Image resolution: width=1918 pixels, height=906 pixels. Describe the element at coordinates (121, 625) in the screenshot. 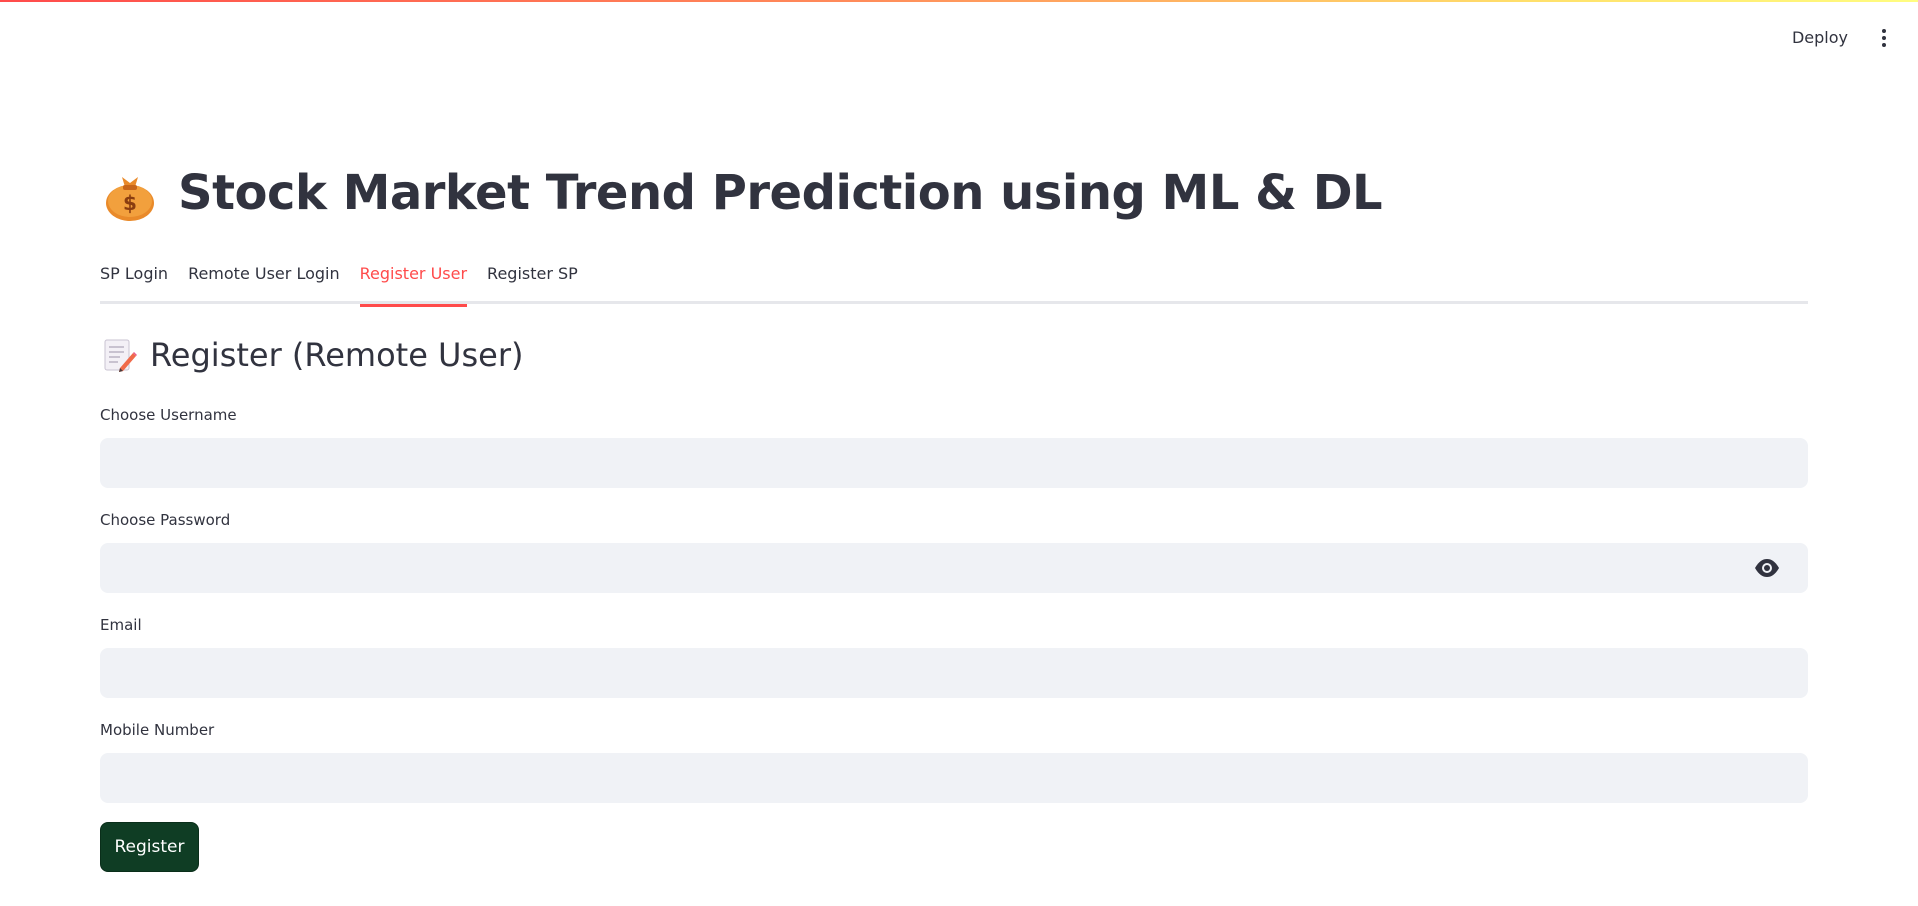

I see `email-label: Email` at that location.